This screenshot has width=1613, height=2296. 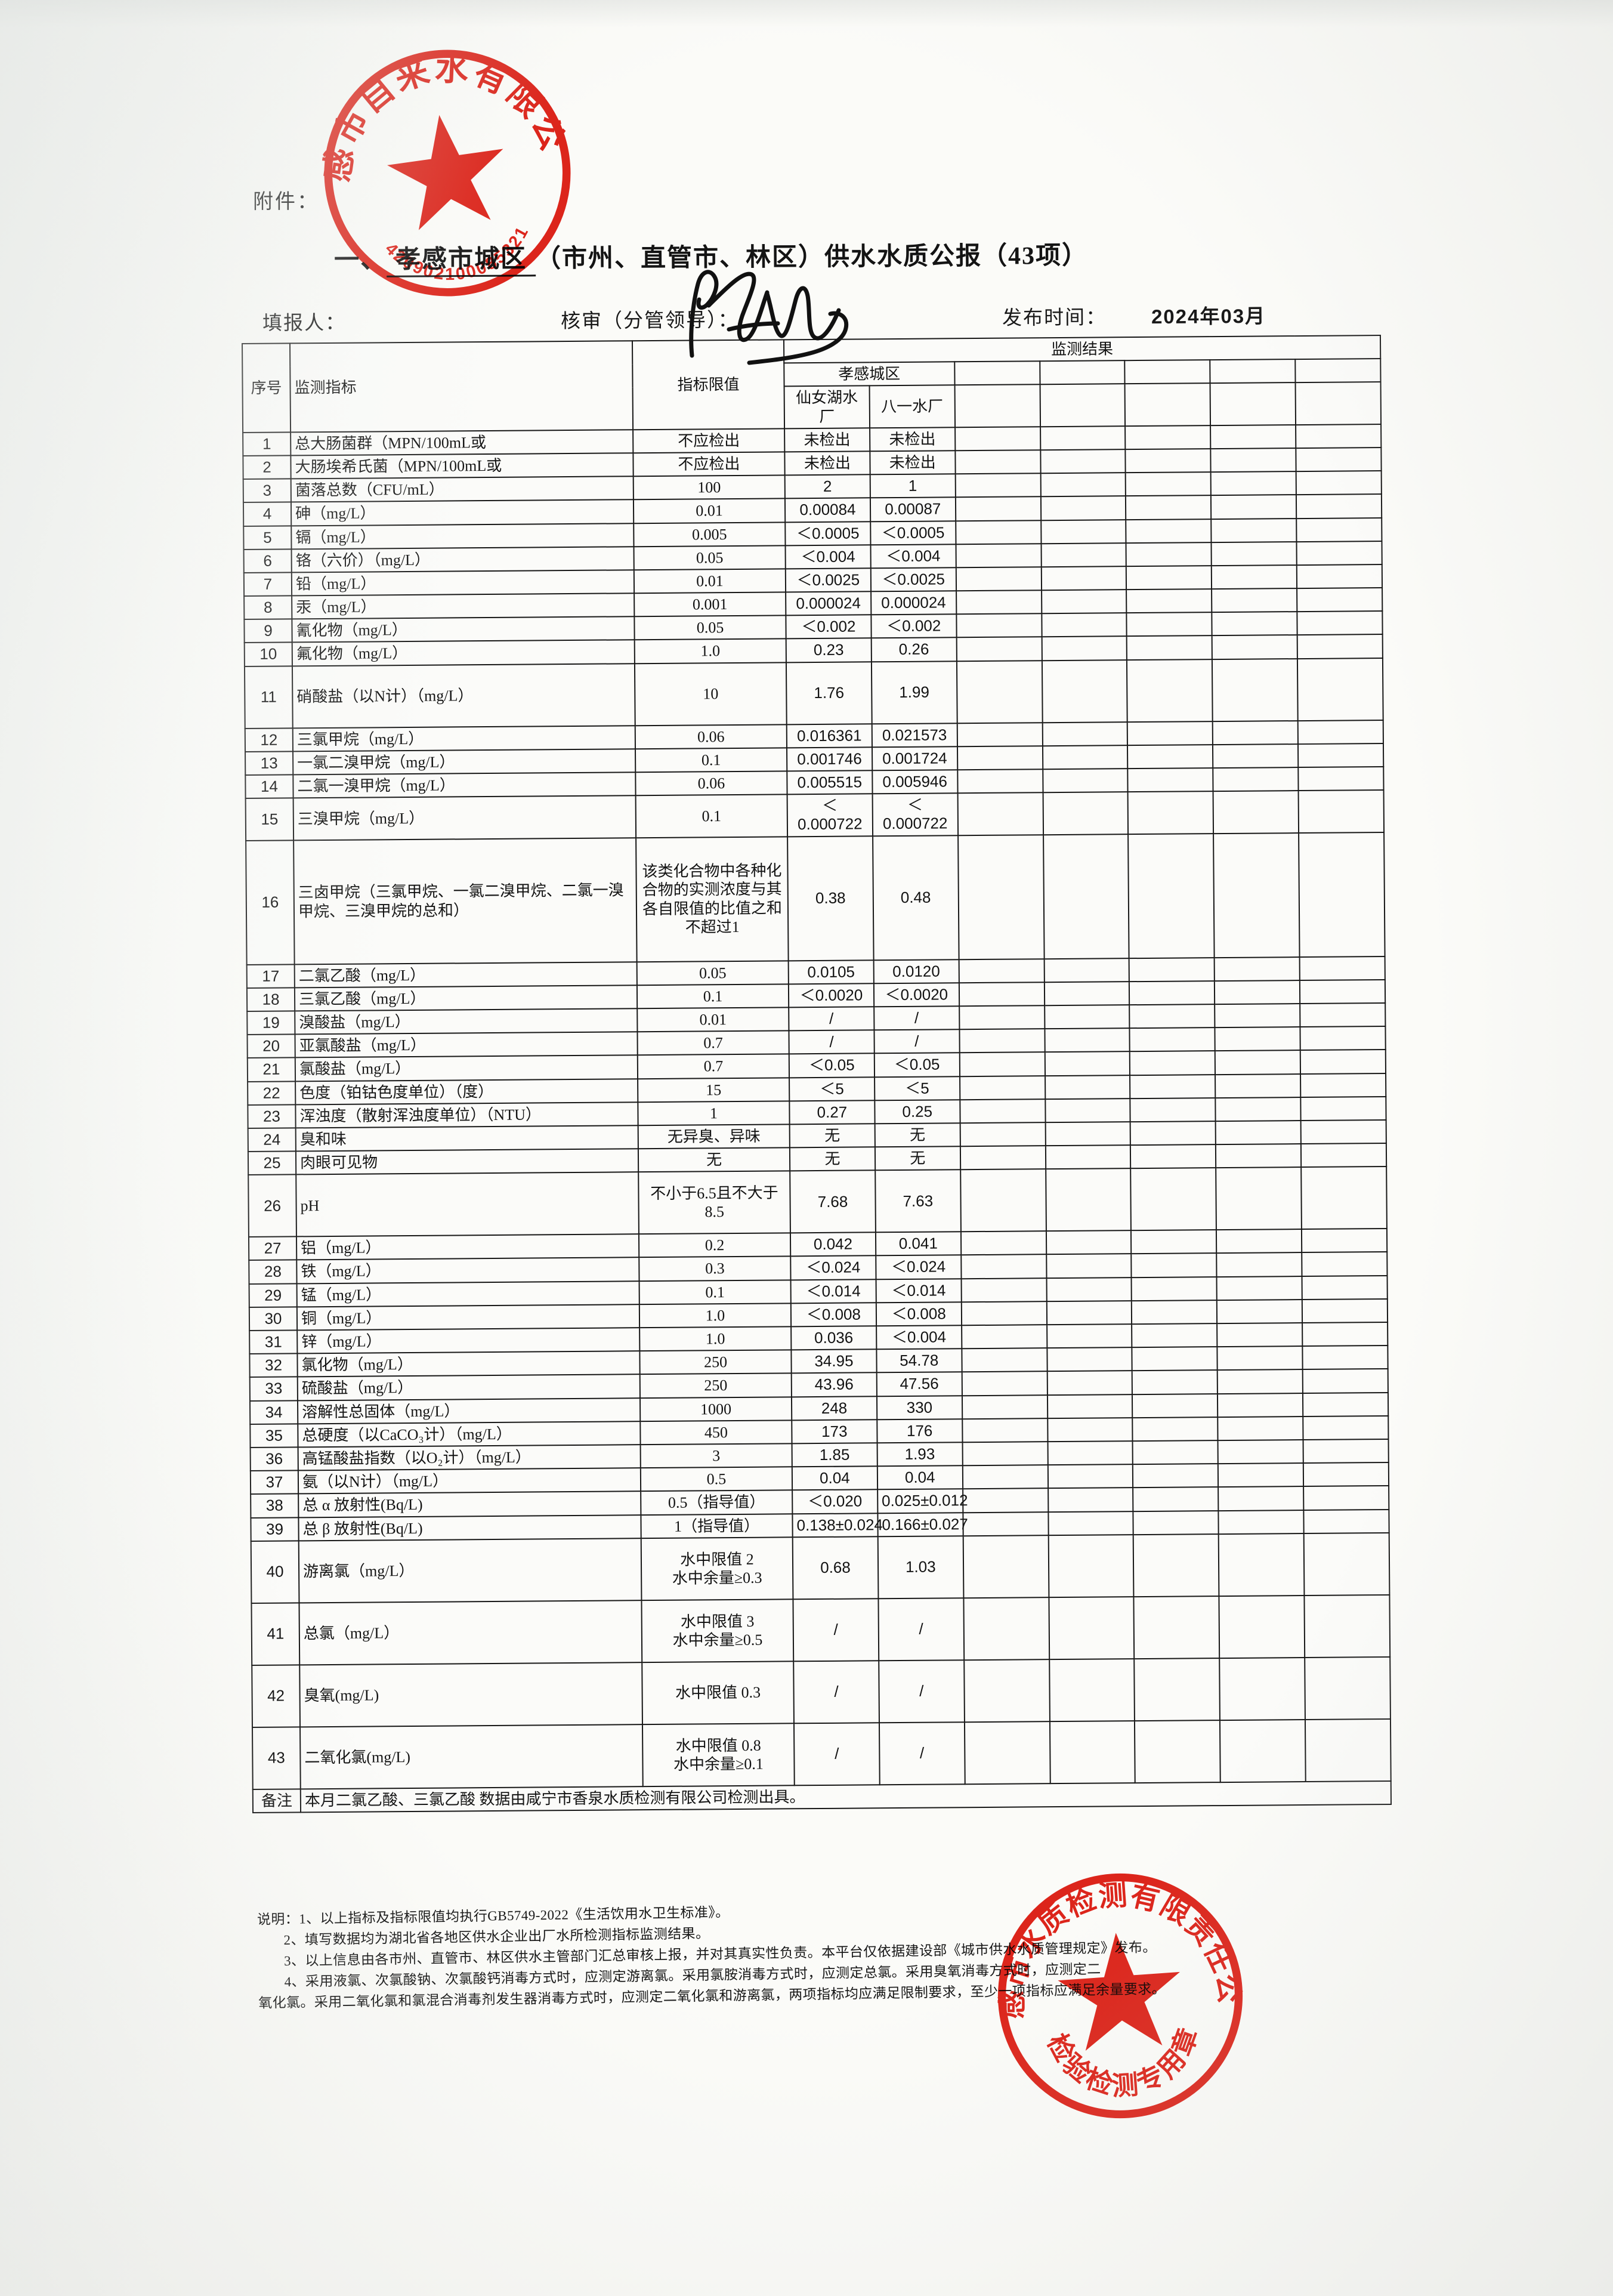 I want to click on row-result-plant-2|v2: ＜0.05, so click(x=917, y=1065).